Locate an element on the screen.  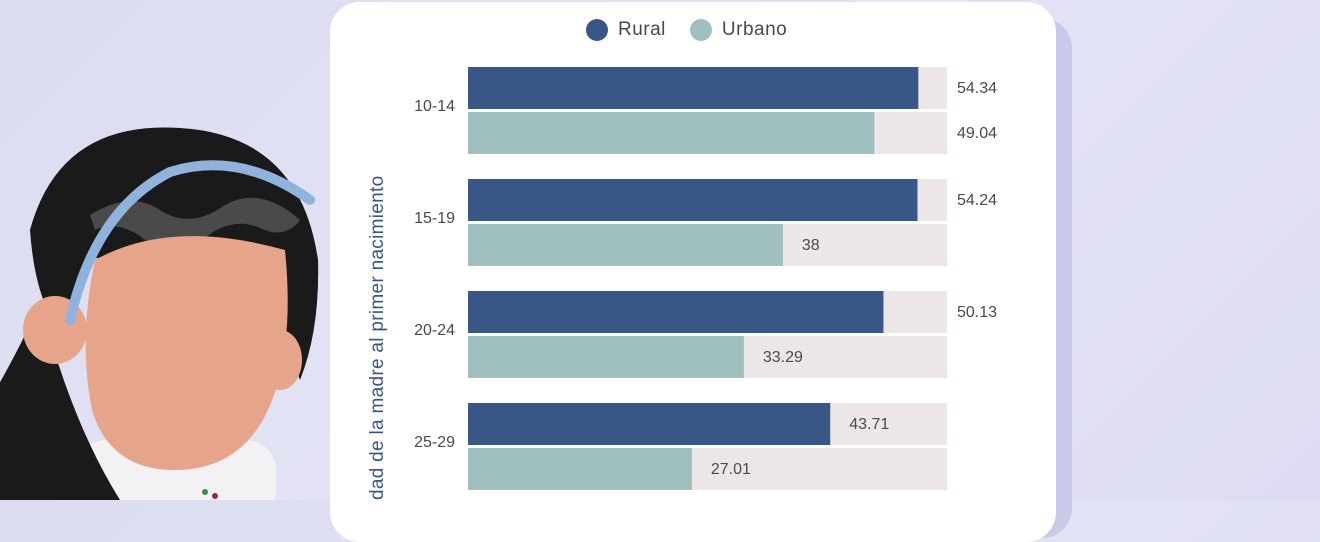
value-label-urbano-10-14: 49.04 is located at coordinates (977, 133).